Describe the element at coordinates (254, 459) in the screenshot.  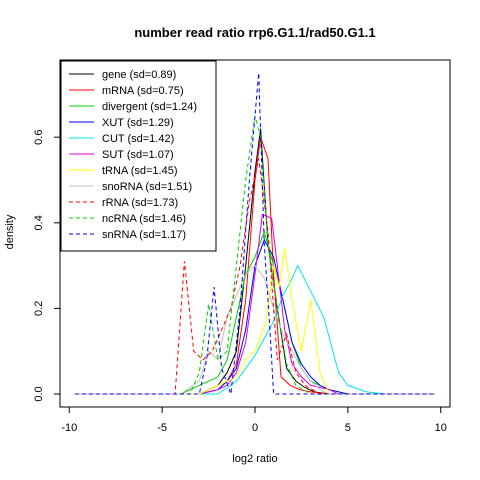
I see `x-axis-label: log2 ratio` at that location.